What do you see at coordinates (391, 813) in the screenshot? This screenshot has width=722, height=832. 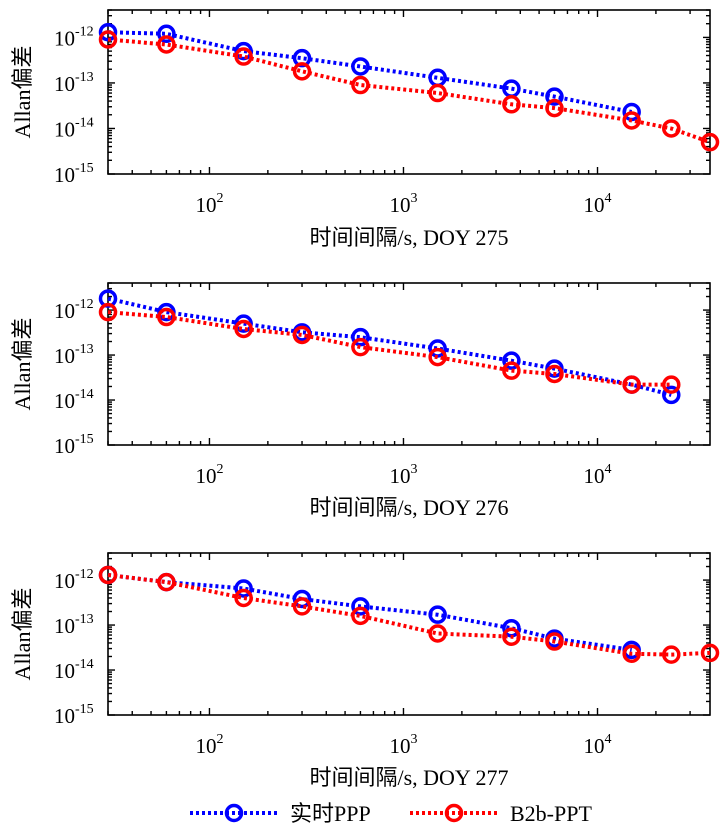 I see `legend: 实时PPP B2b-PPT` at bounding box center [391, 813].